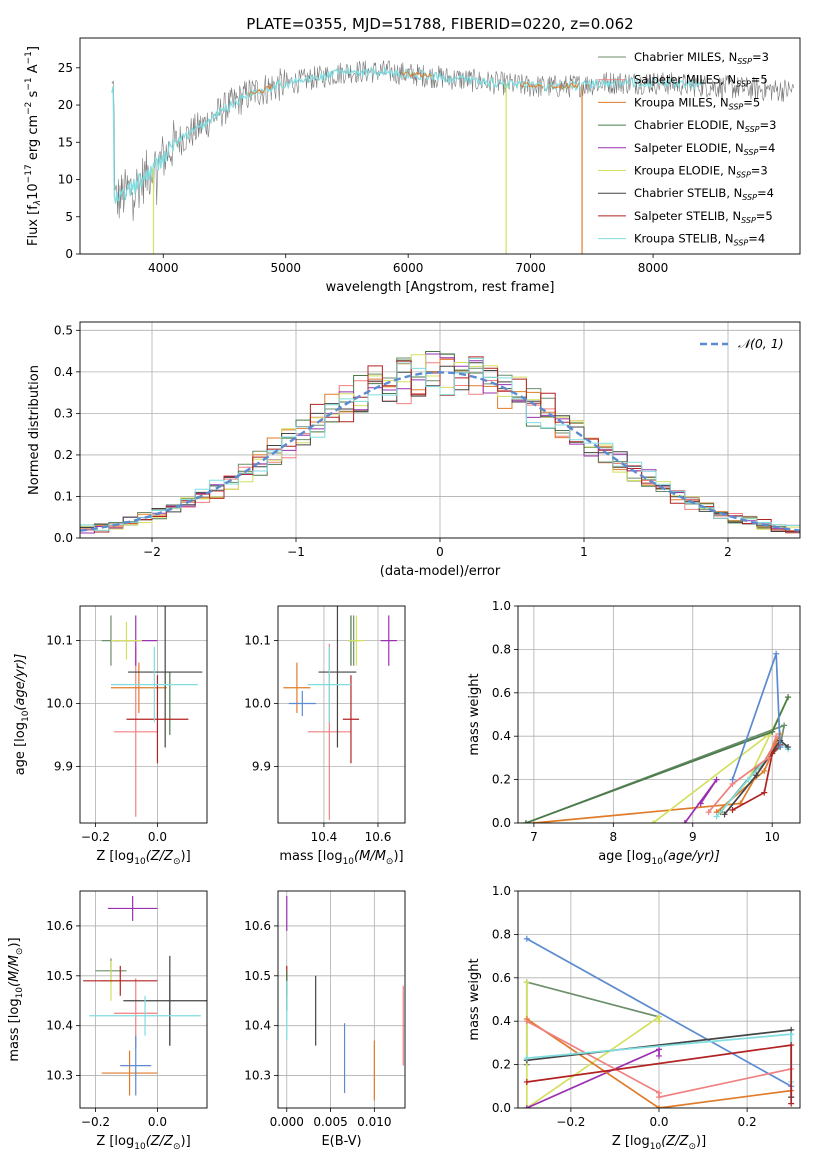  What do you see at coordinates (257, 703) in the screenshot?
I see `age-mass-ytick-label-1: 10.0` at bounding box center [257, 703].